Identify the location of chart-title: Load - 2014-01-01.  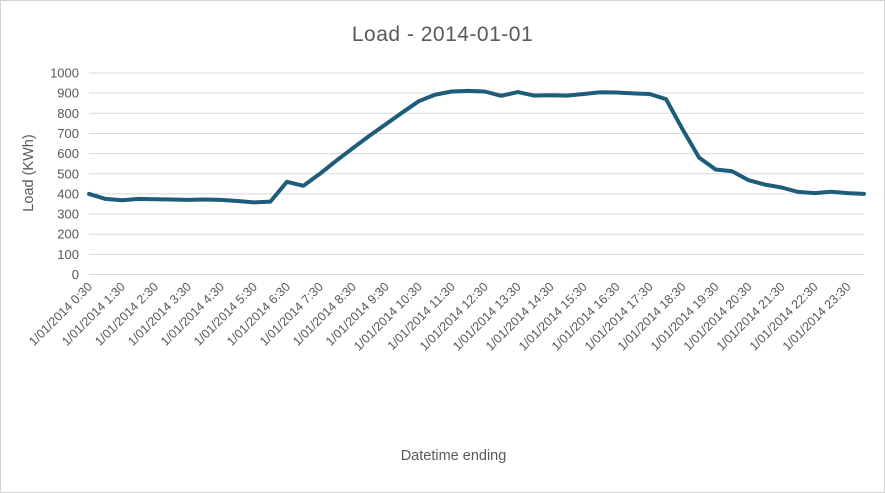
(442, 34).